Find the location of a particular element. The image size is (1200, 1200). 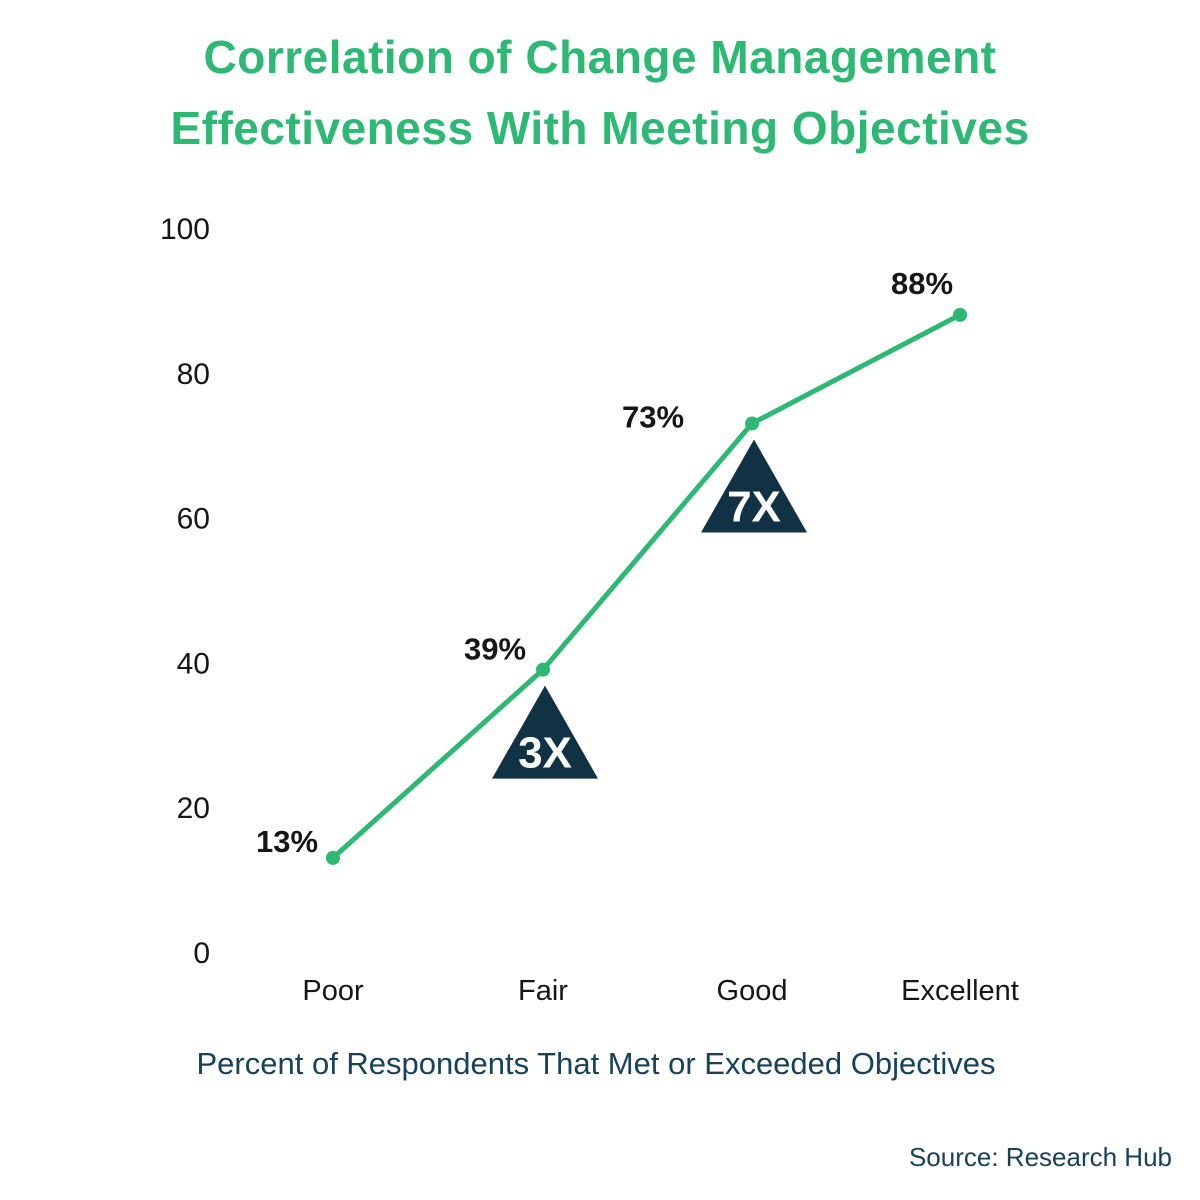

y-tick-label-60: 60 is located at coordinates (193, 519).